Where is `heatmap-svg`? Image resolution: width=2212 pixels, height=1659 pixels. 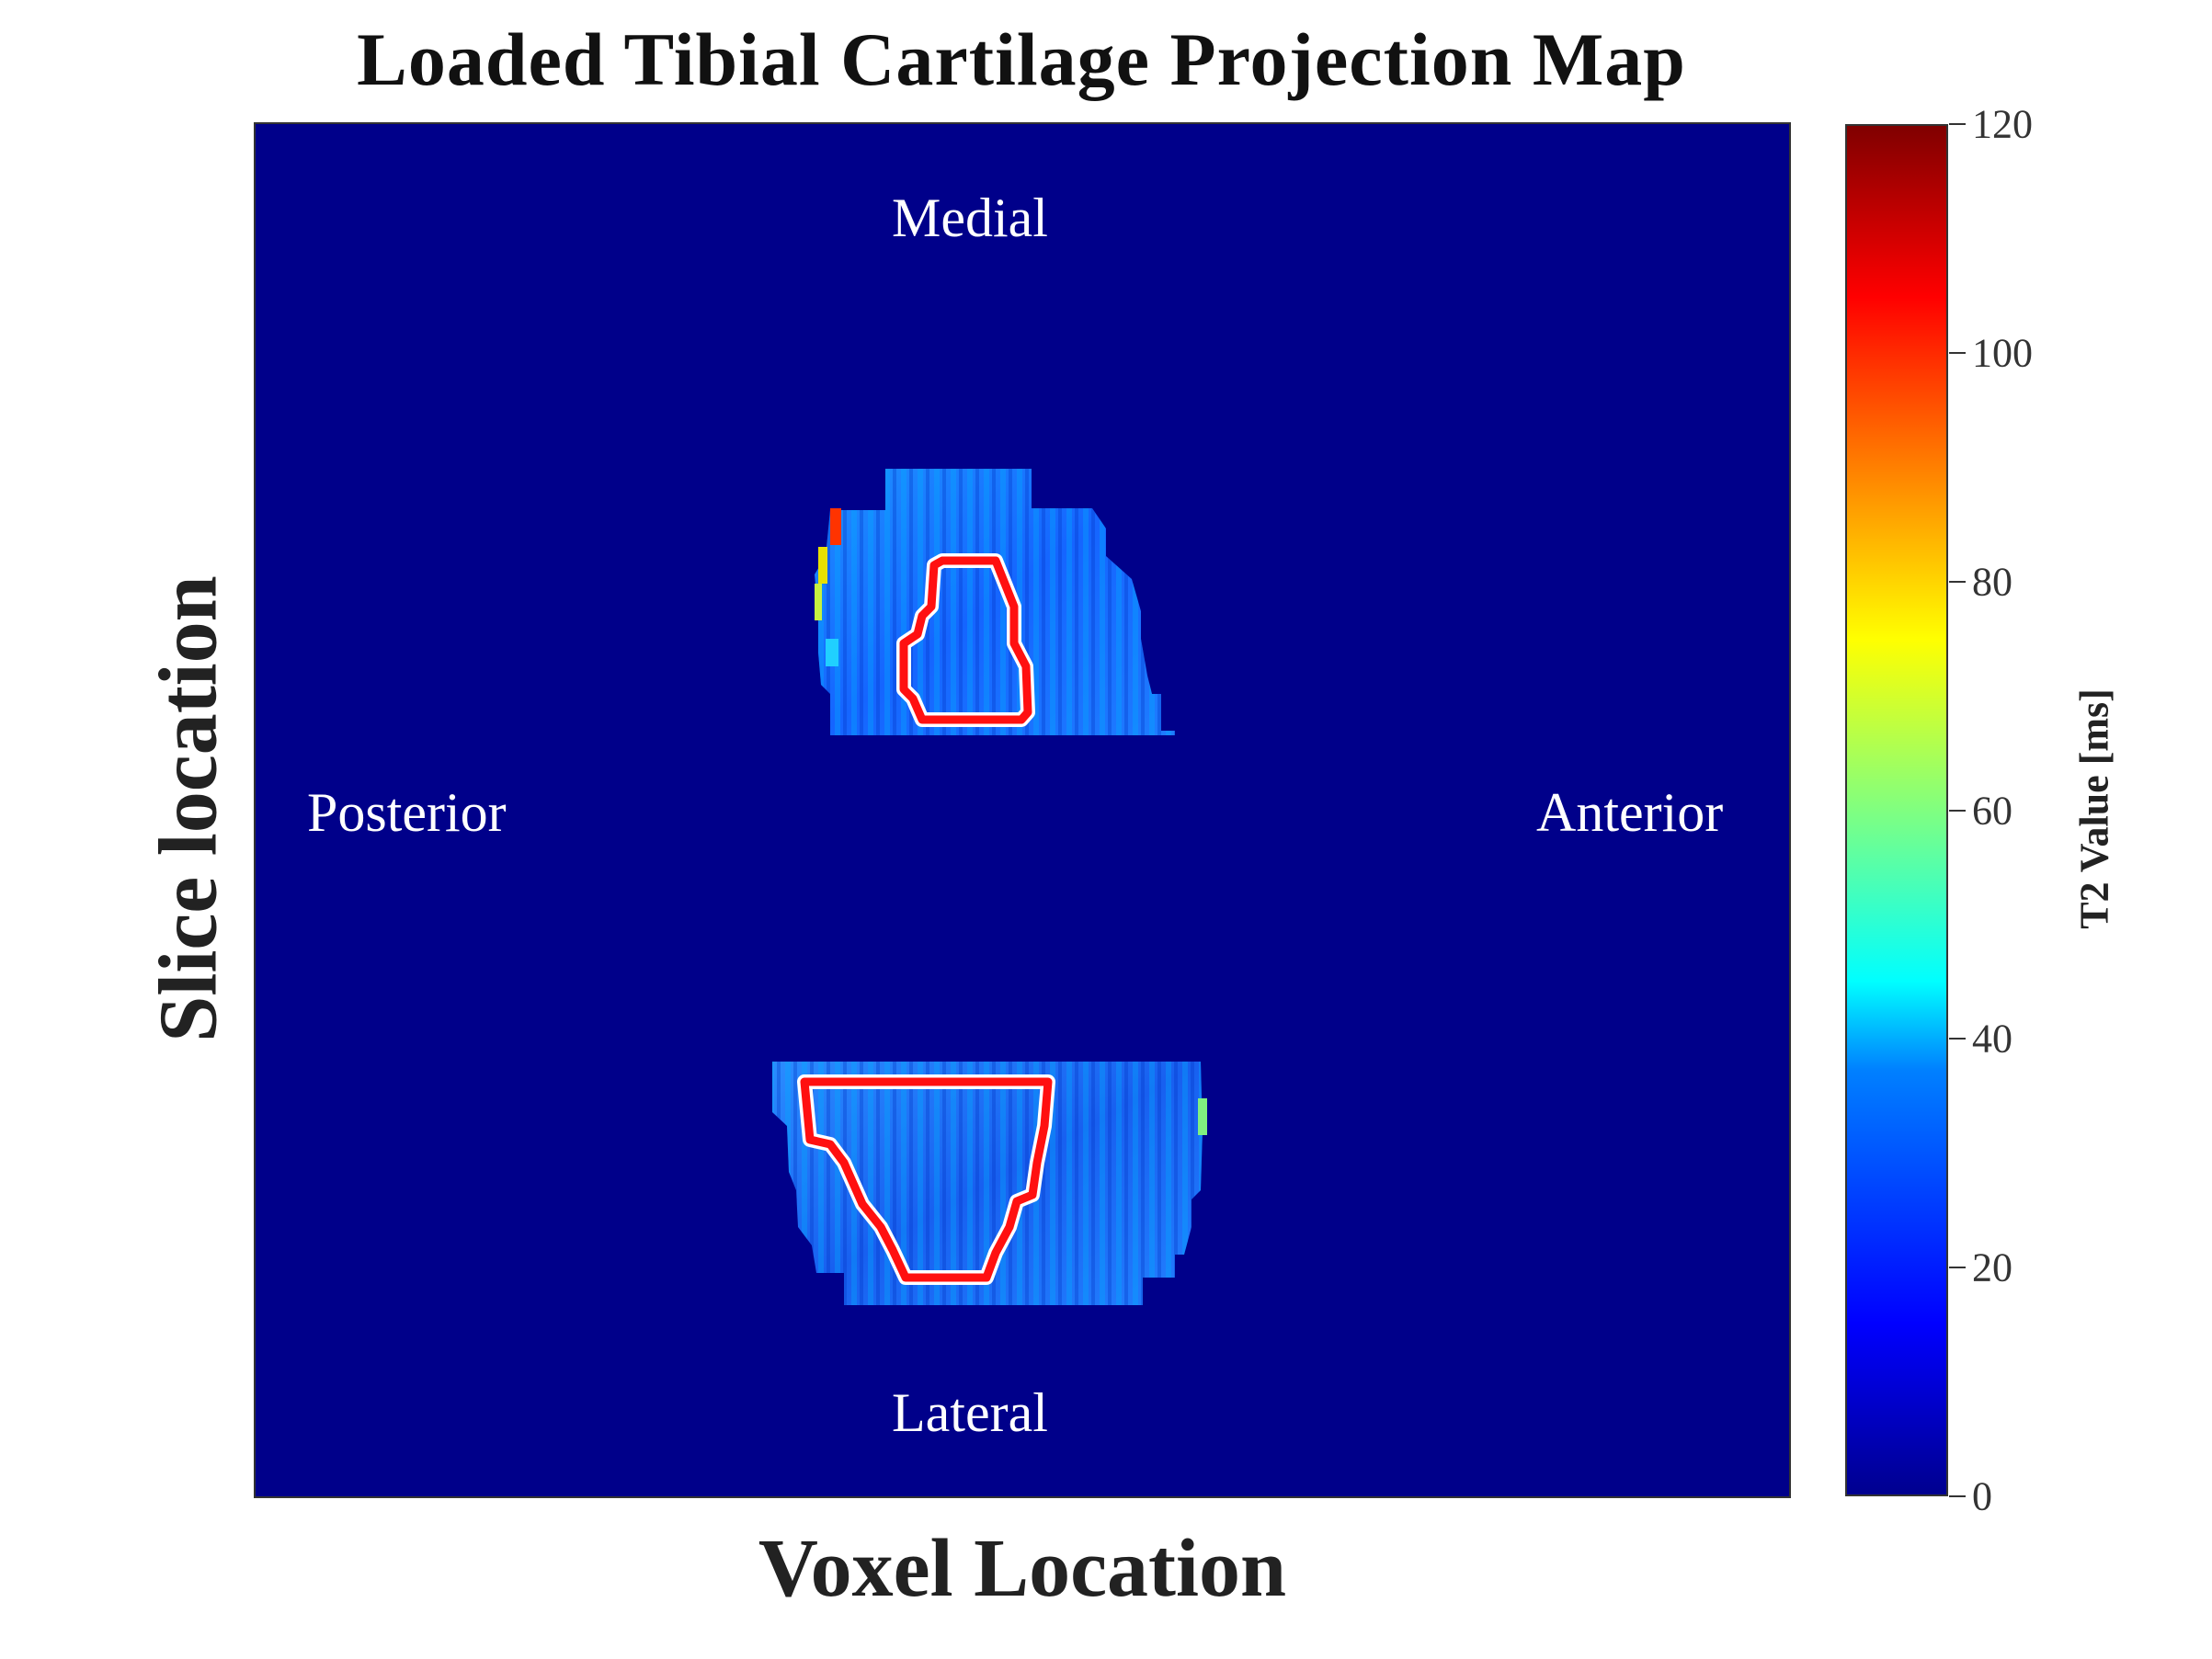 heatmap-svg is located at coordinates (989, 887).